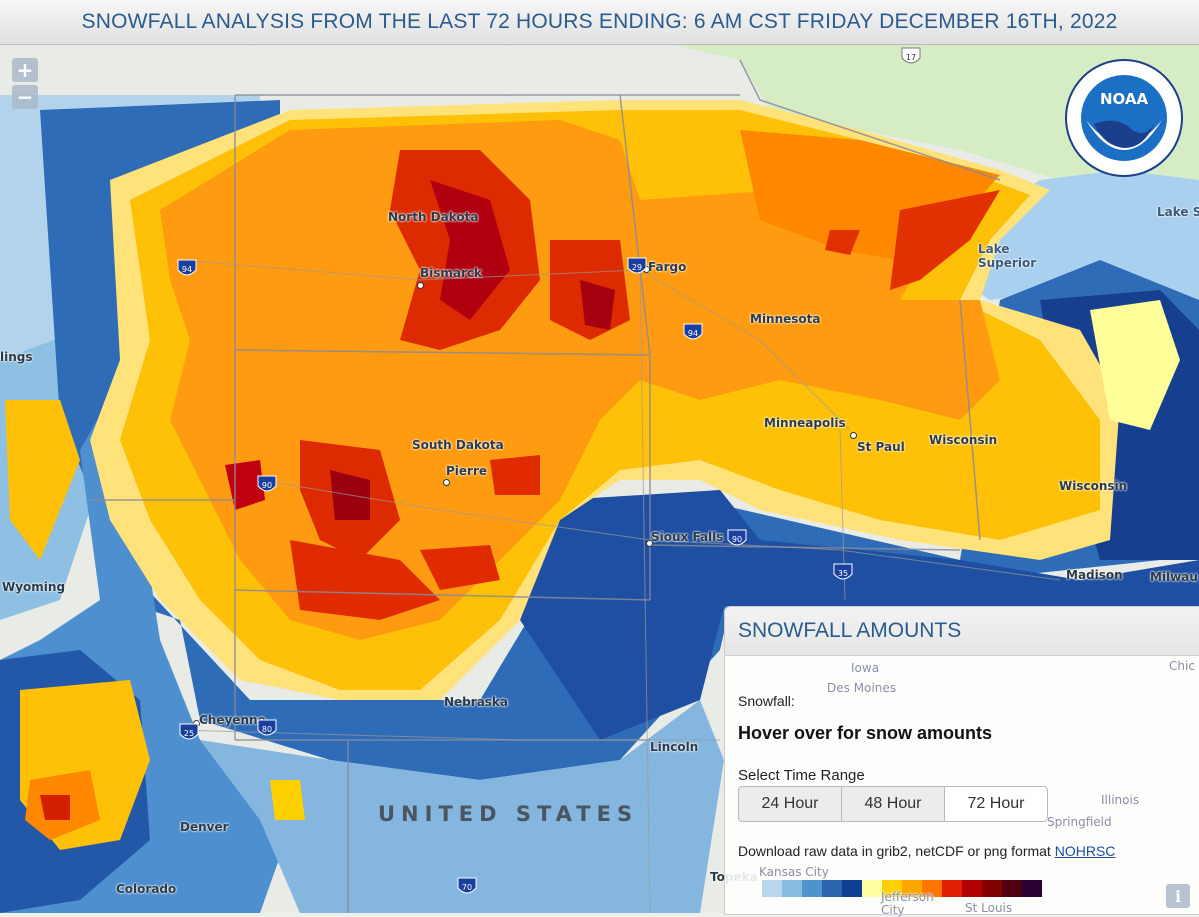  Describe the element at coordinates (1093, 486) in the screenshot. I see `label-wisconsin-2: Wisconsin` at that location.